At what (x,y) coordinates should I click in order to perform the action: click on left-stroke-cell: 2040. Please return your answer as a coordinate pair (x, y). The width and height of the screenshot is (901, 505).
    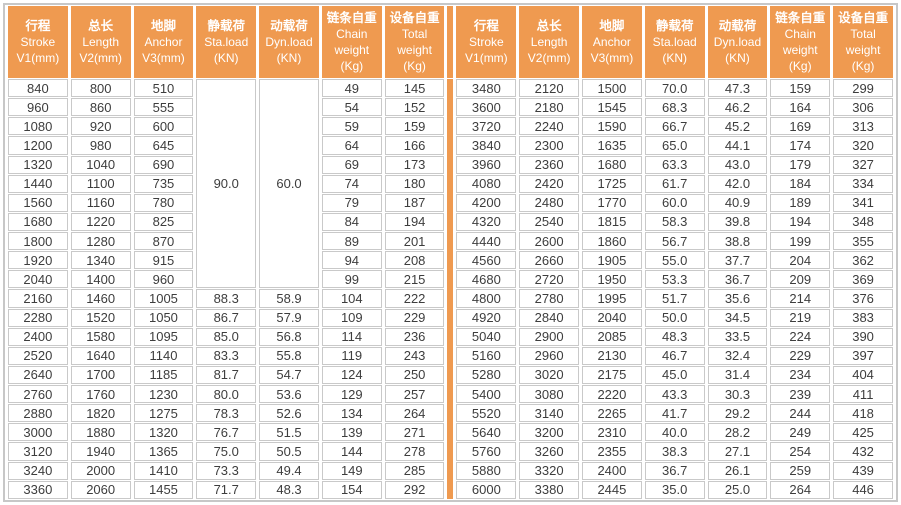
    Looking at the image, I should click on (38, 279).